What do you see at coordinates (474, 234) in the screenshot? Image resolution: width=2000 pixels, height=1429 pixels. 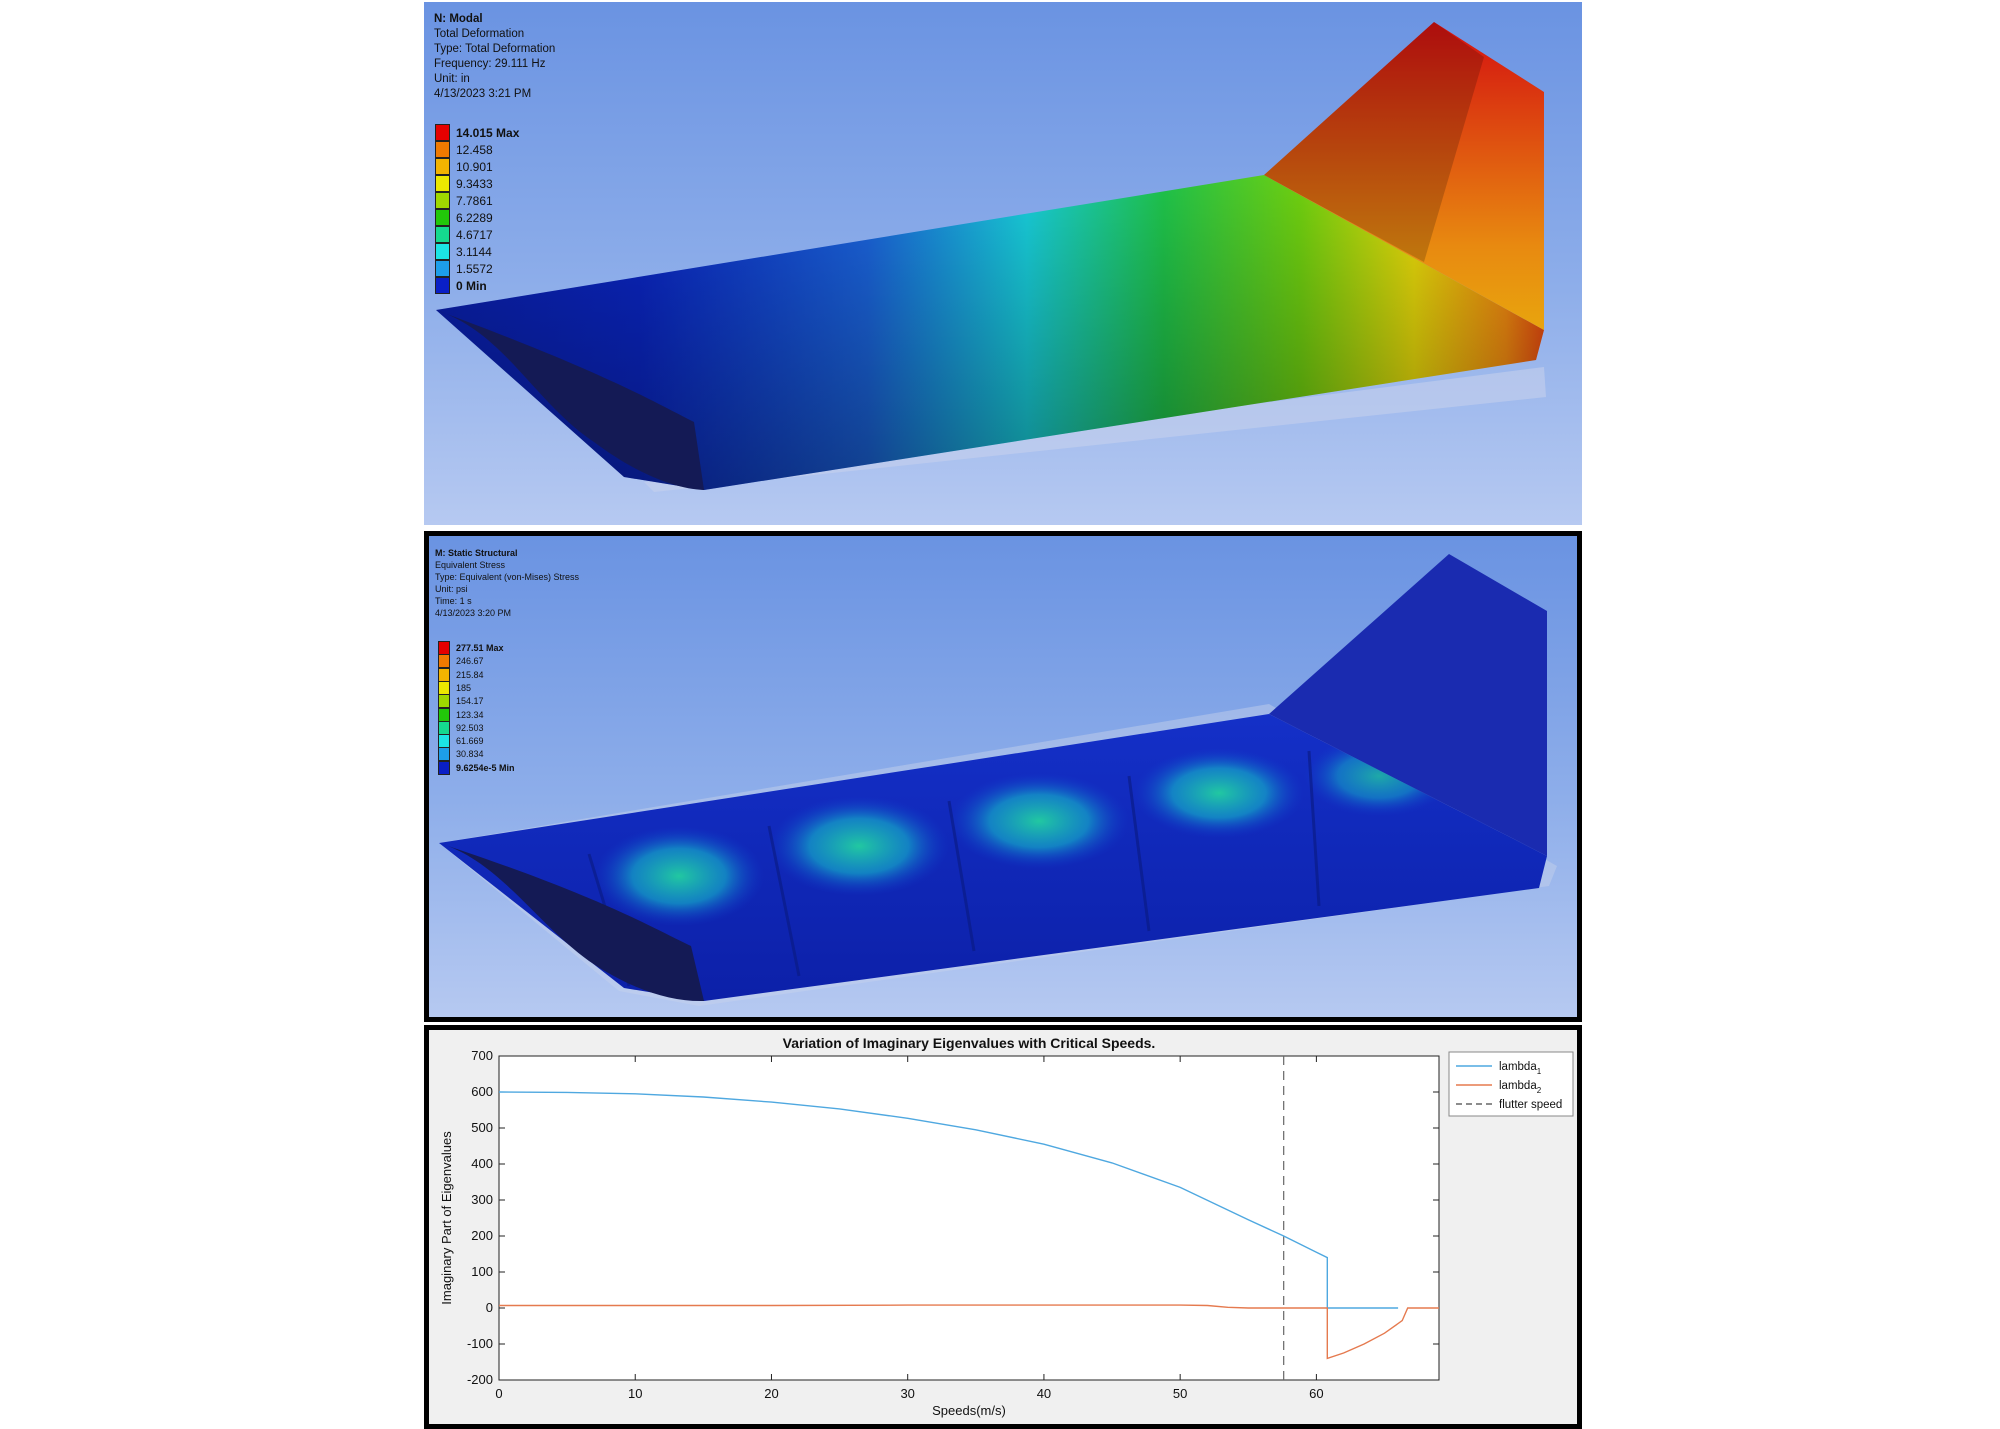 I see `color-scale-label: 4.6717` at bounding box center [474, 234].